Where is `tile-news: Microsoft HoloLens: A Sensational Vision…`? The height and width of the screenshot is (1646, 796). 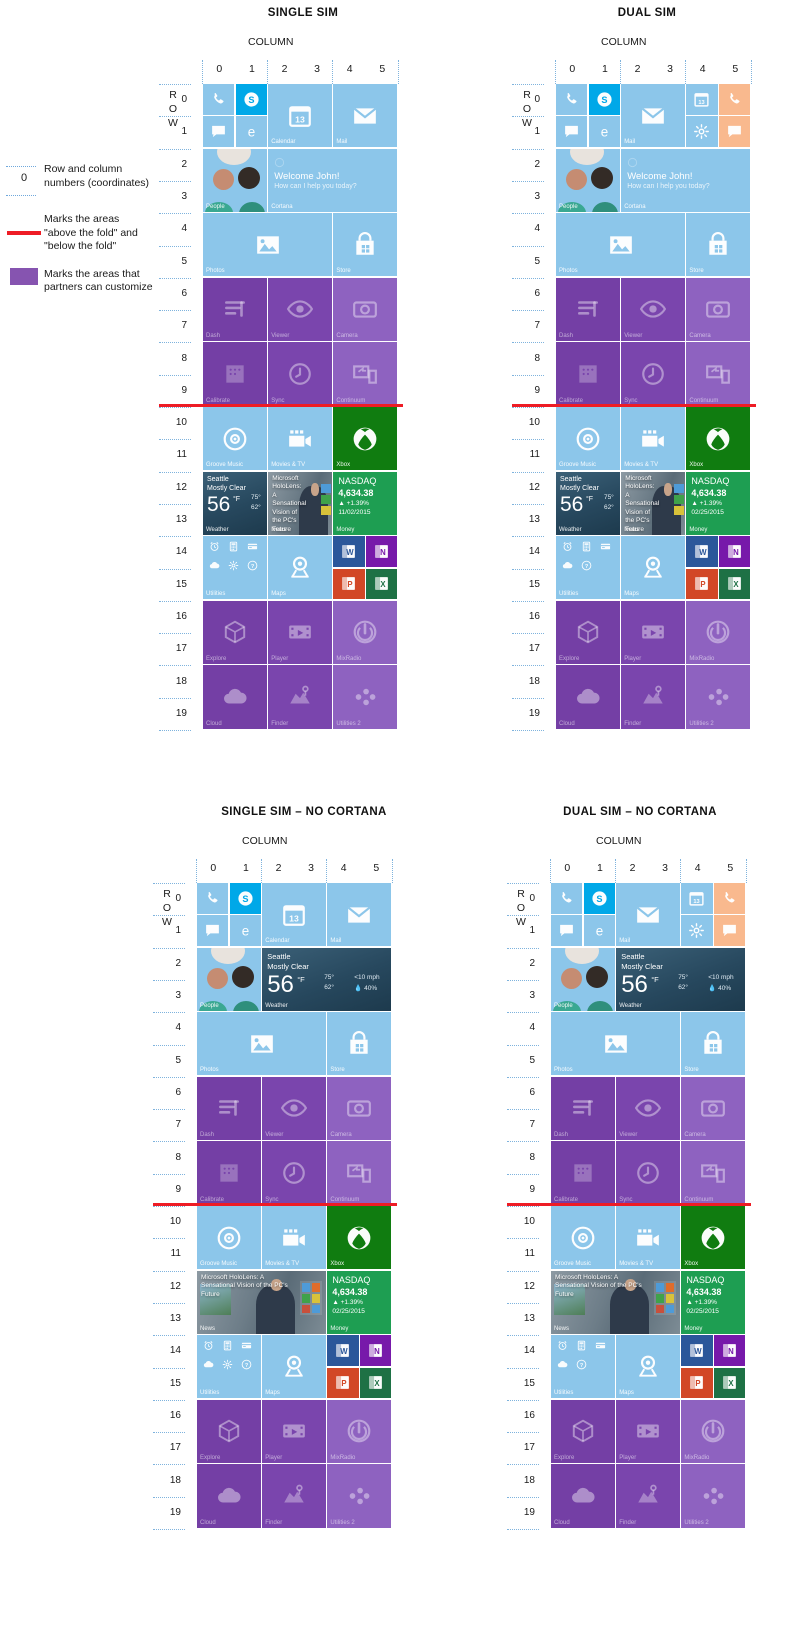
tile-news: Microsoft HoloLens: A Sensational Vision… is located at coordinates (653, 503).